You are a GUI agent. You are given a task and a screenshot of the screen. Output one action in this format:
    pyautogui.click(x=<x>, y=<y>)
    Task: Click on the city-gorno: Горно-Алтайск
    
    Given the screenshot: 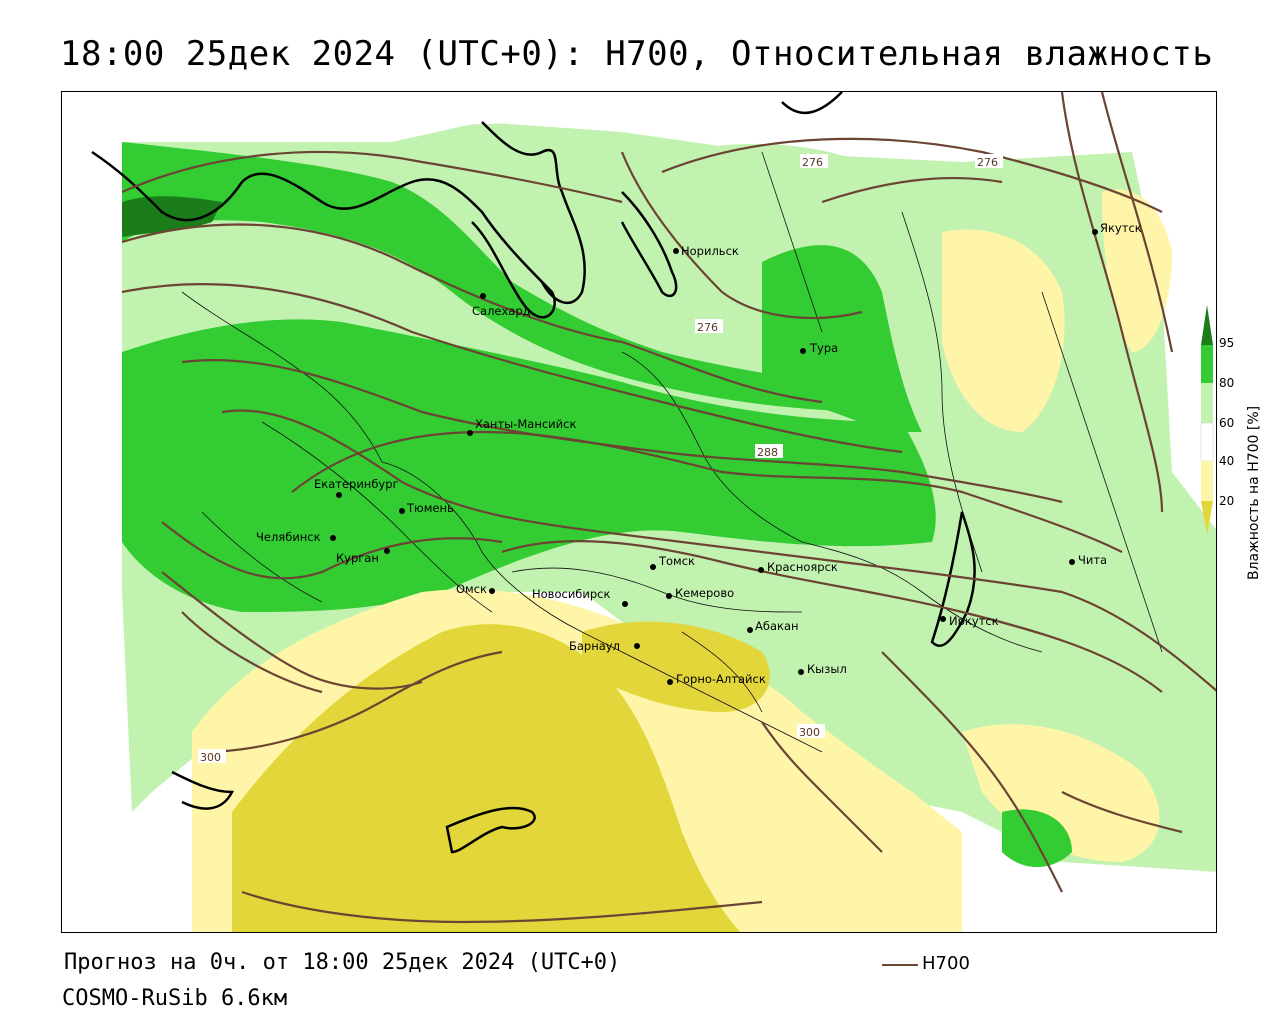 What is the action you would take?
    pyautogui.click(x=716, y=679)
    